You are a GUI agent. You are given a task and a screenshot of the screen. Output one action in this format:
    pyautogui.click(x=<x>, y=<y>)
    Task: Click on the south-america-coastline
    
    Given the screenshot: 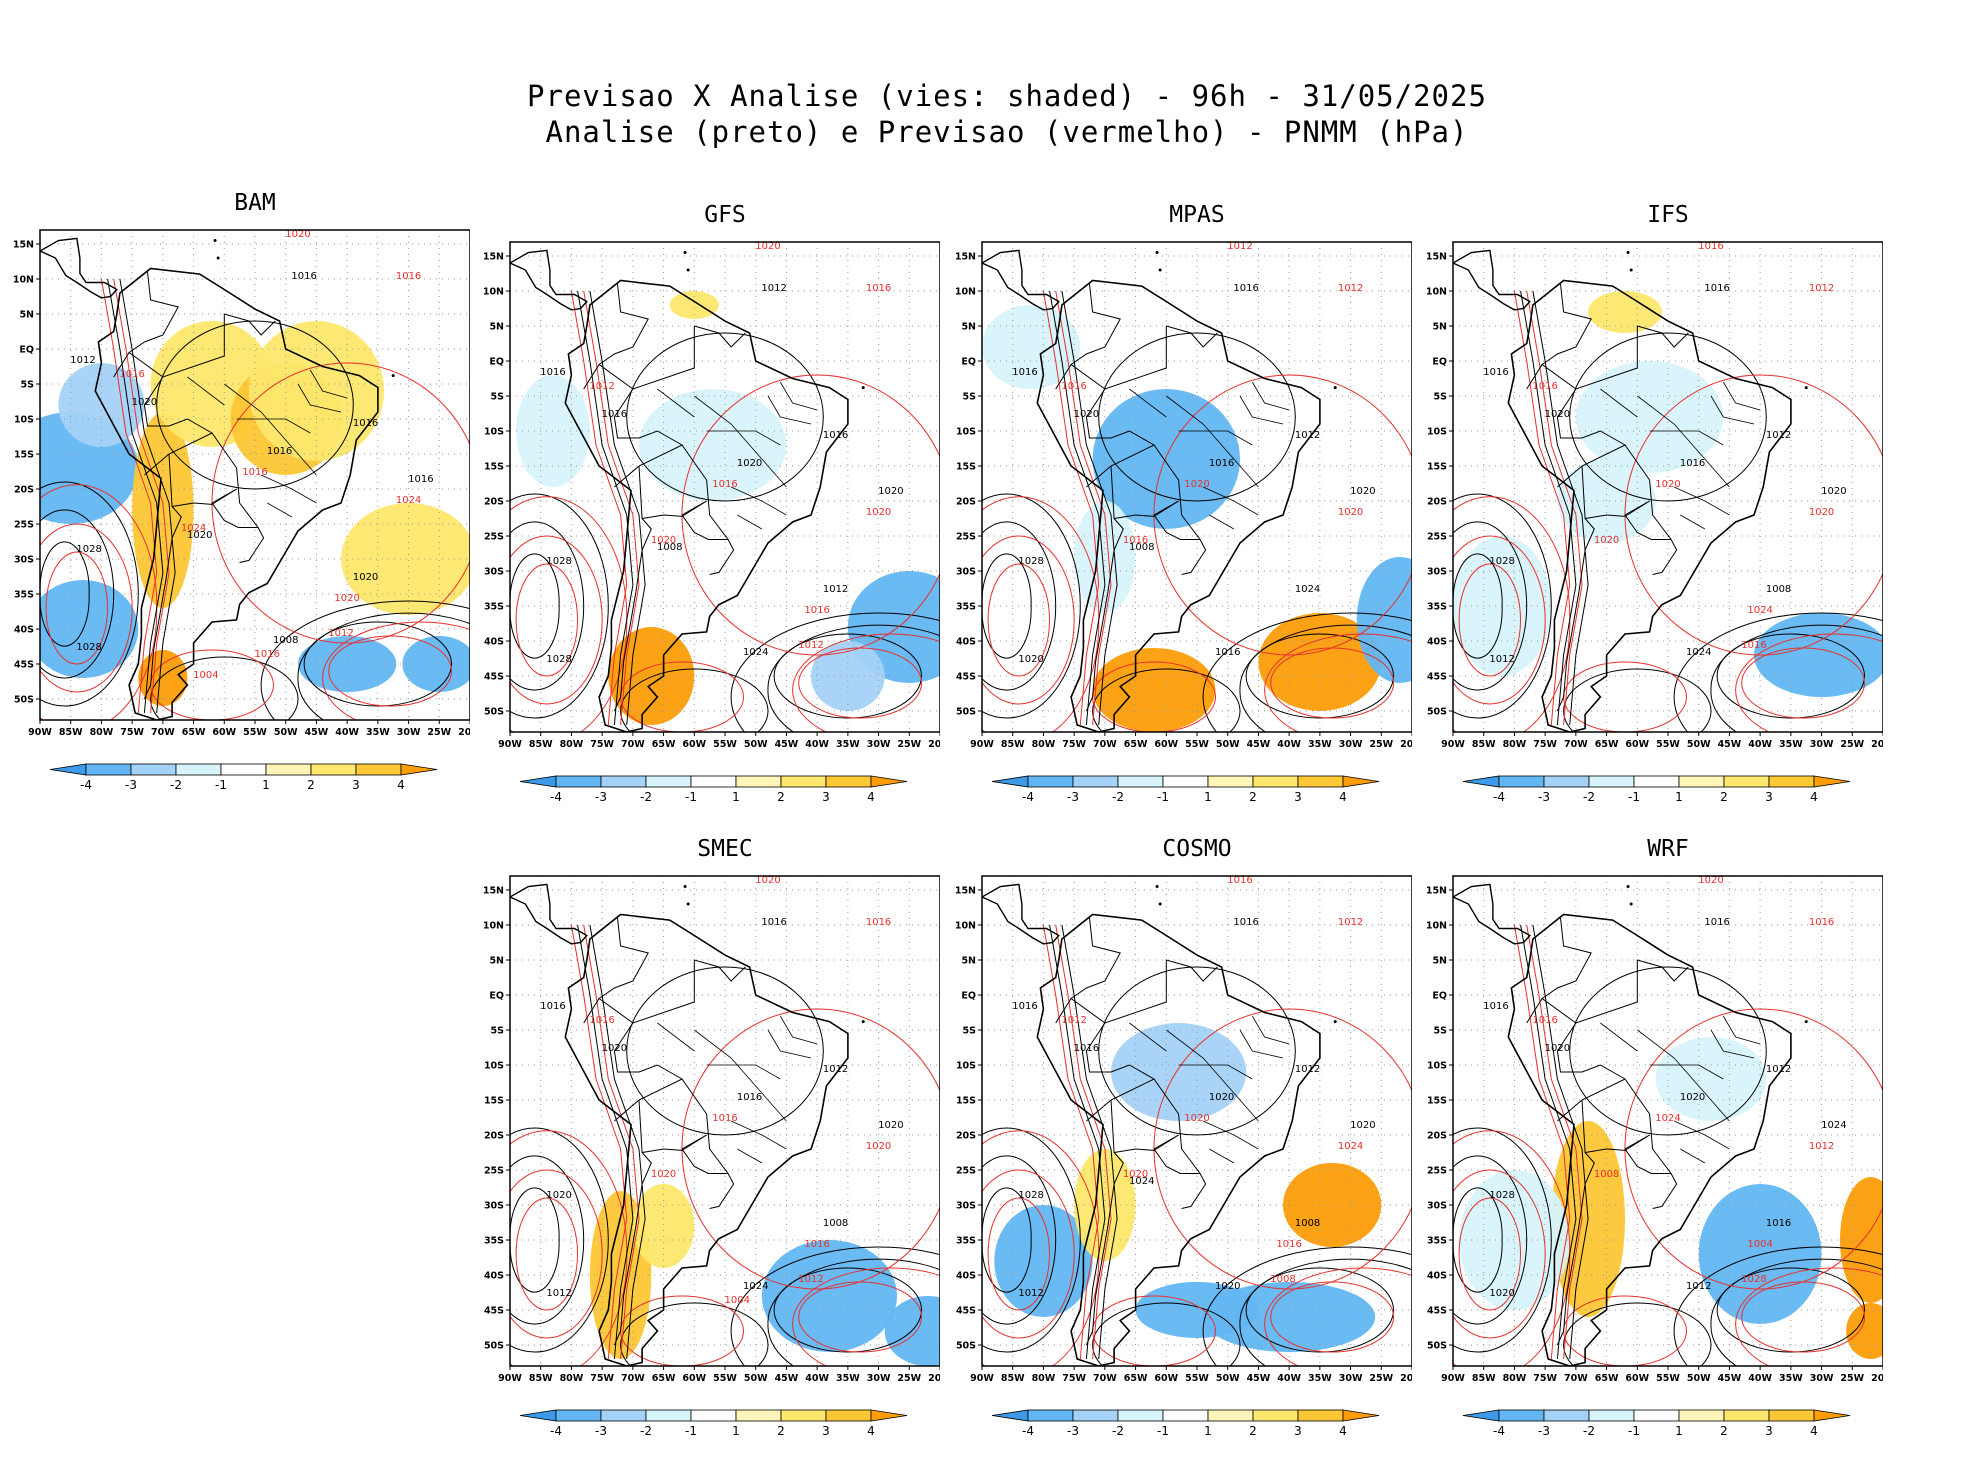 What is the action you would take?
    pyautogui.click(x=1178, y=1139)
    